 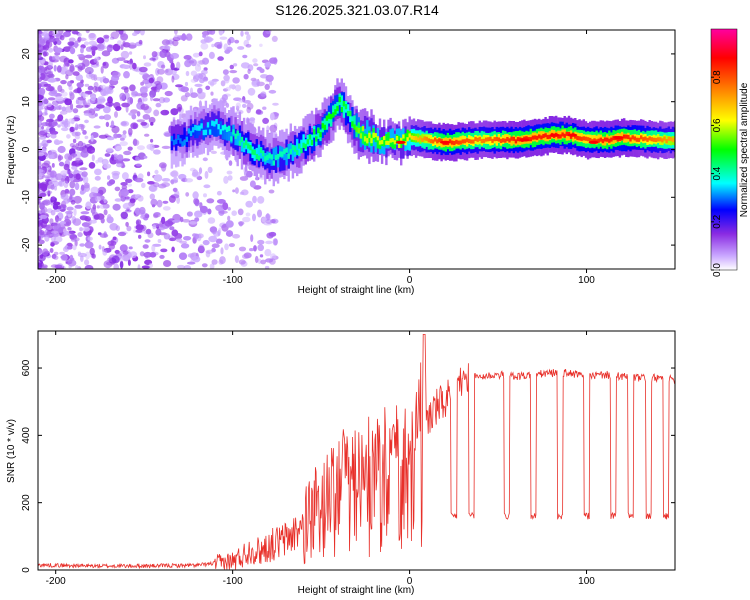 I want to click on colorbar-tick-label: 0.8, so click(x=717, y=77).